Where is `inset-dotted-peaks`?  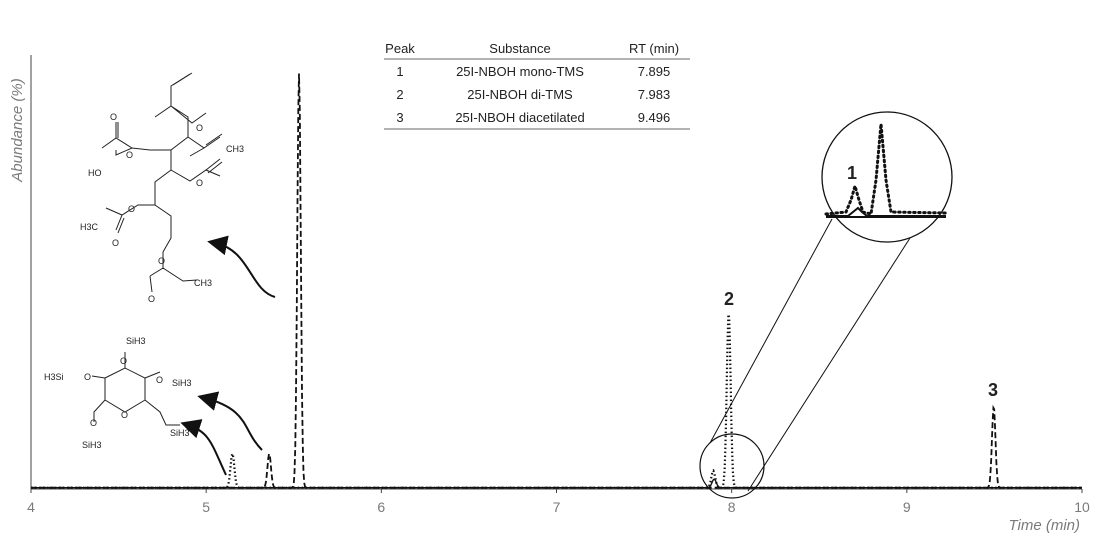
inset-dotted-peaks is located at coordinates (886, 169).